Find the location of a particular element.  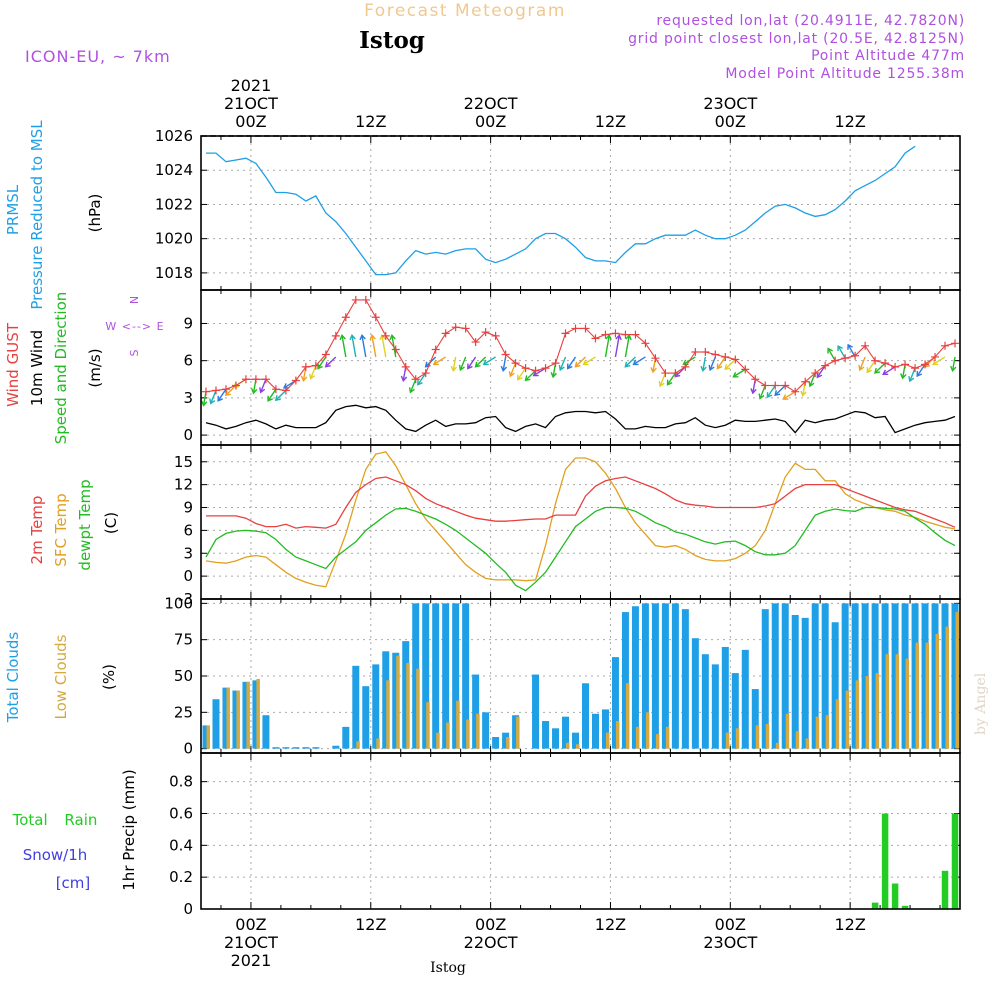

y-tick-label: 0 is located at coordinates (188, 576).